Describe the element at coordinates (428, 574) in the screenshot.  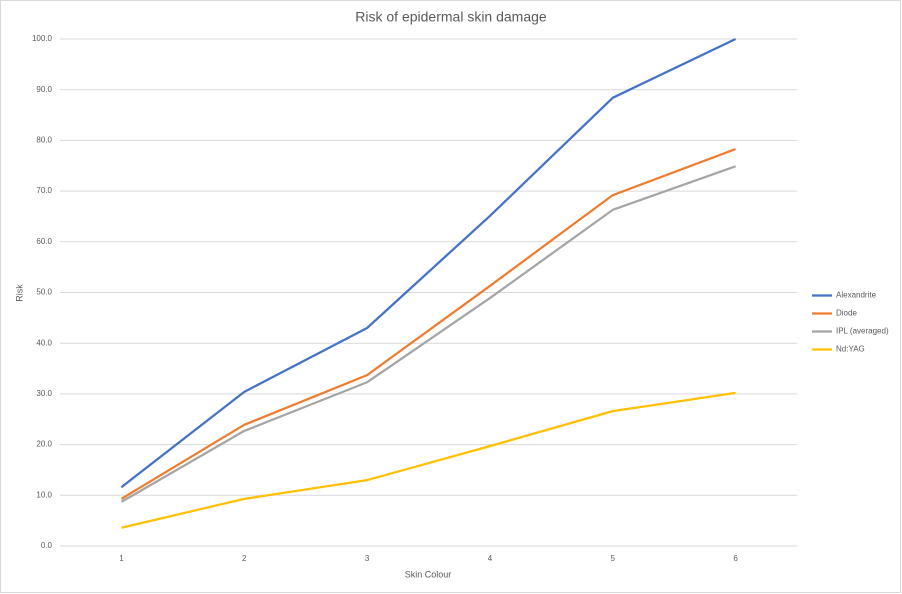
I see `x-axis-title: Skin Colour` at that location.